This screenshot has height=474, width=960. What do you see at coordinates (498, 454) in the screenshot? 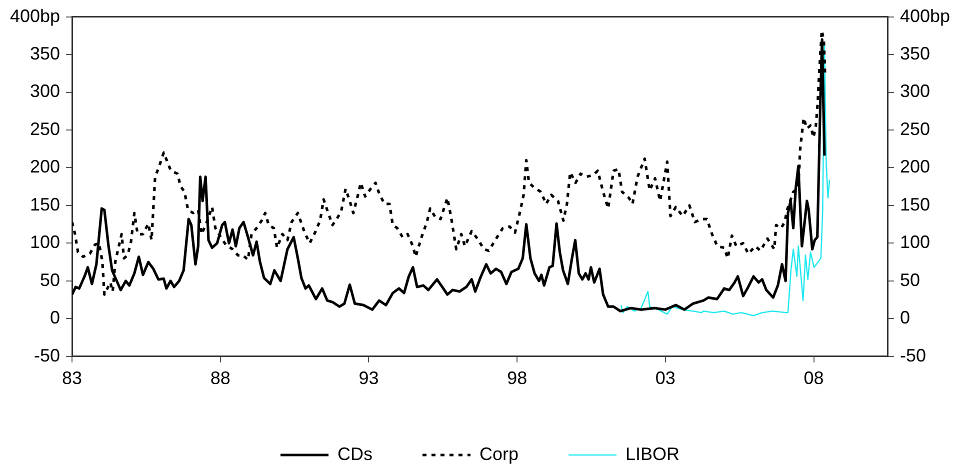
I see `legend-label: Corp` at bounding box center [498, 454].